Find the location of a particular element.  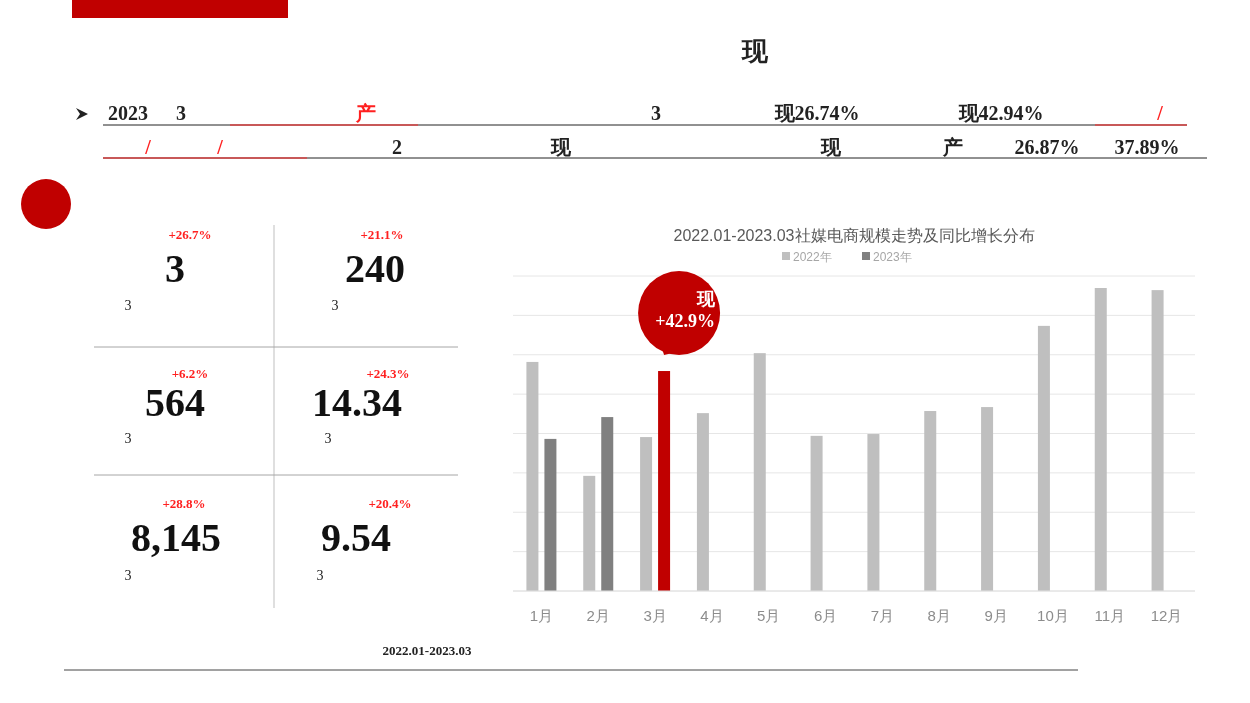

x-tick-label: 9月 is located at coordinates (996, 615).